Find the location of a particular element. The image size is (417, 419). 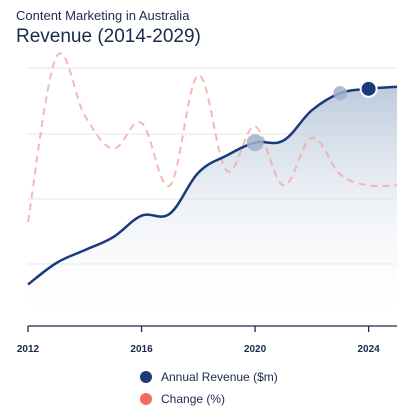

chart-title: Revenue (2014-2029) is located at coordinates (108, 36).